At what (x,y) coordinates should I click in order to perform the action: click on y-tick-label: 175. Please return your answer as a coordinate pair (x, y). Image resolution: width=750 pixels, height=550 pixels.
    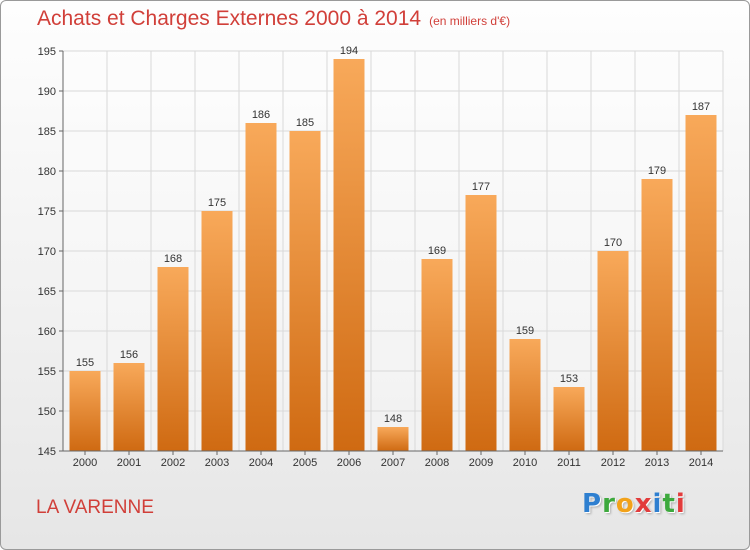
    Looking at the image, I should click on (47, 212).